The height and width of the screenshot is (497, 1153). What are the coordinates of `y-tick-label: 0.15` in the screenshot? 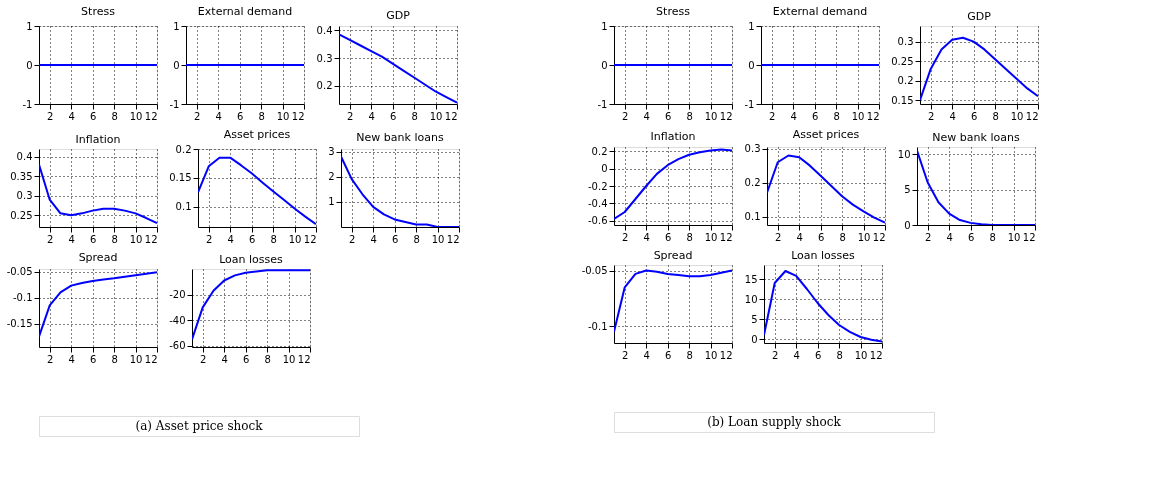 It's located at (902, 100).